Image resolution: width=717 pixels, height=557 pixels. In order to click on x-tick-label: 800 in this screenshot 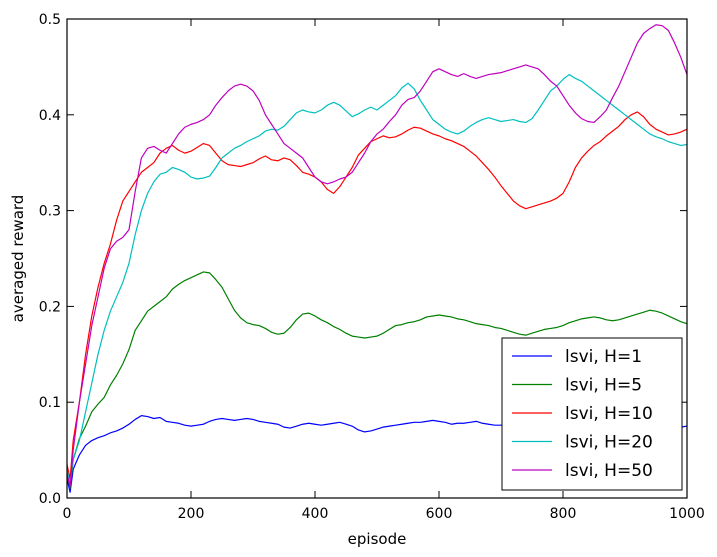, I will do `click(563, 514)`.